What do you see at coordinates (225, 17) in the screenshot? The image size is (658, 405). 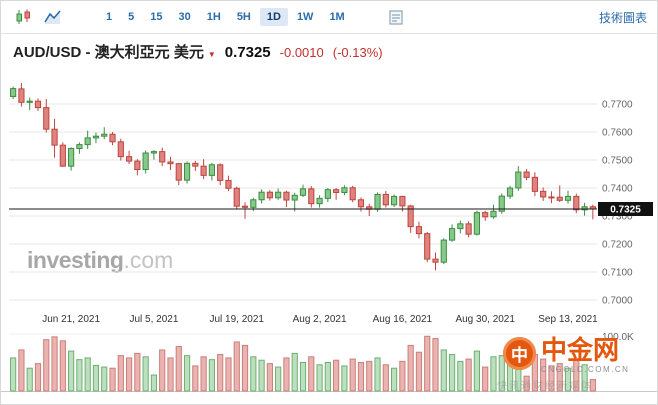 I see `timeframe-group: 1 5 15 30 1H 5H 1D 1W 1M` at bounding box center [225, 17].